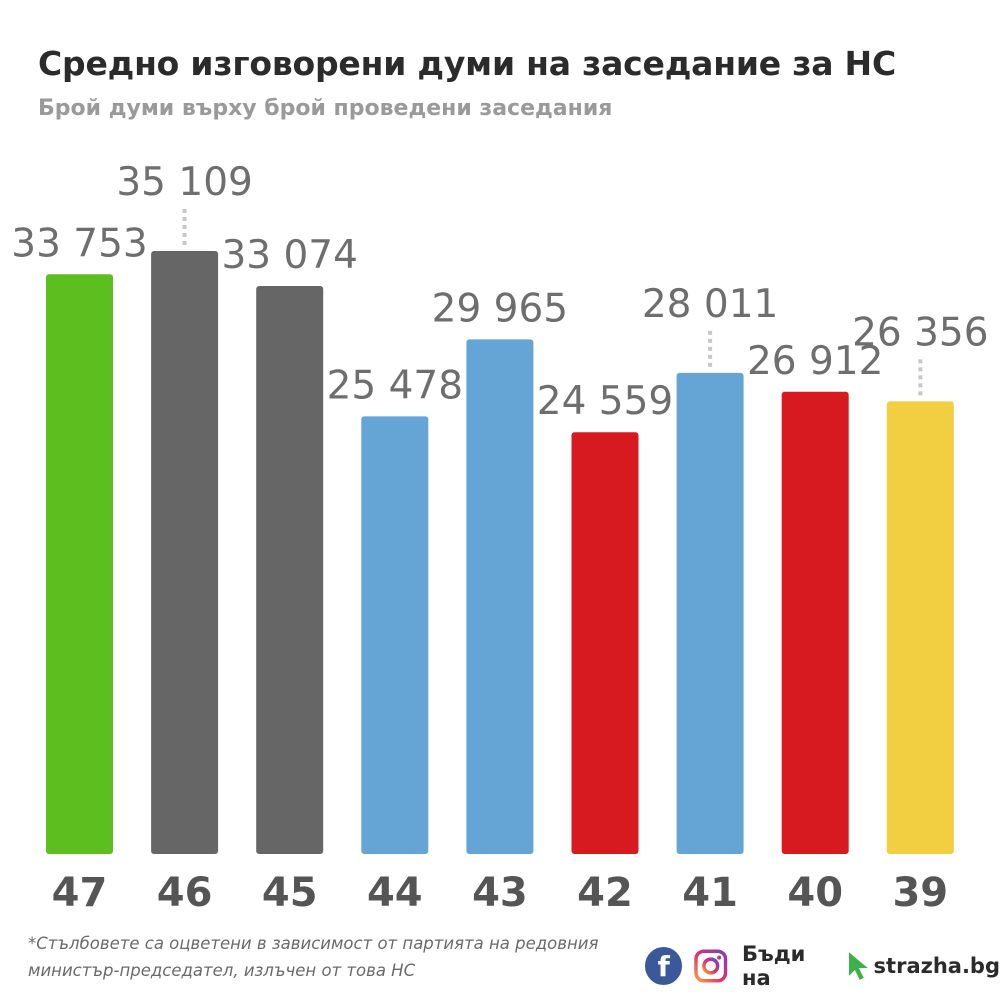 This screenshot has width=1000, height=1000. I want to click on brand-bar: f Бъди на strazha.bg, so click(822, 966).